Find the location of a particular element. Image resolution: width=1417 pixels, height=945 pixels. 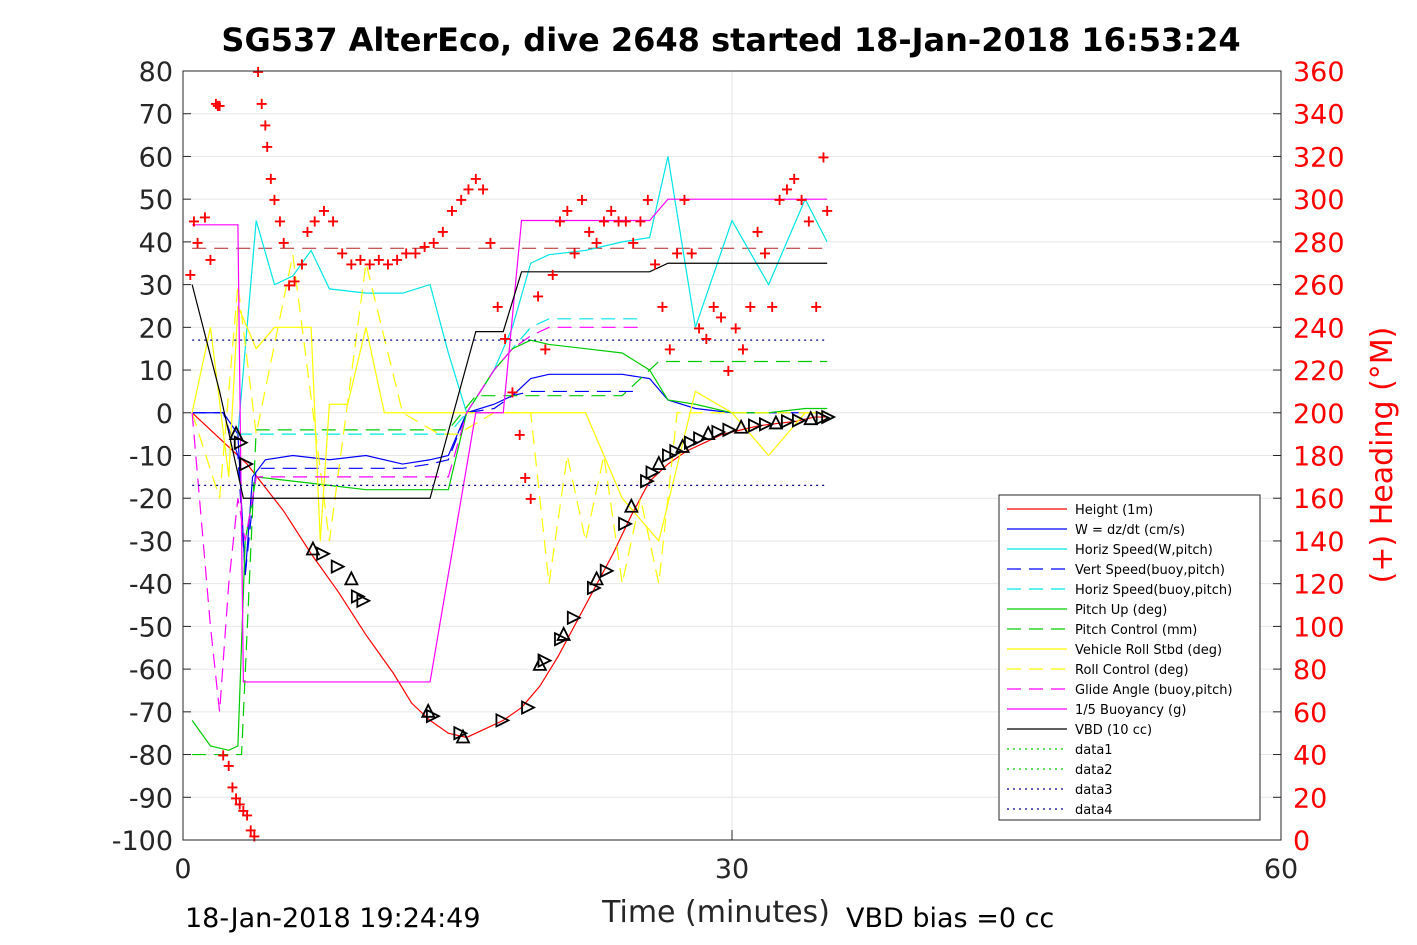

y-tick-label: 80 is located at coordinates (156, 72).